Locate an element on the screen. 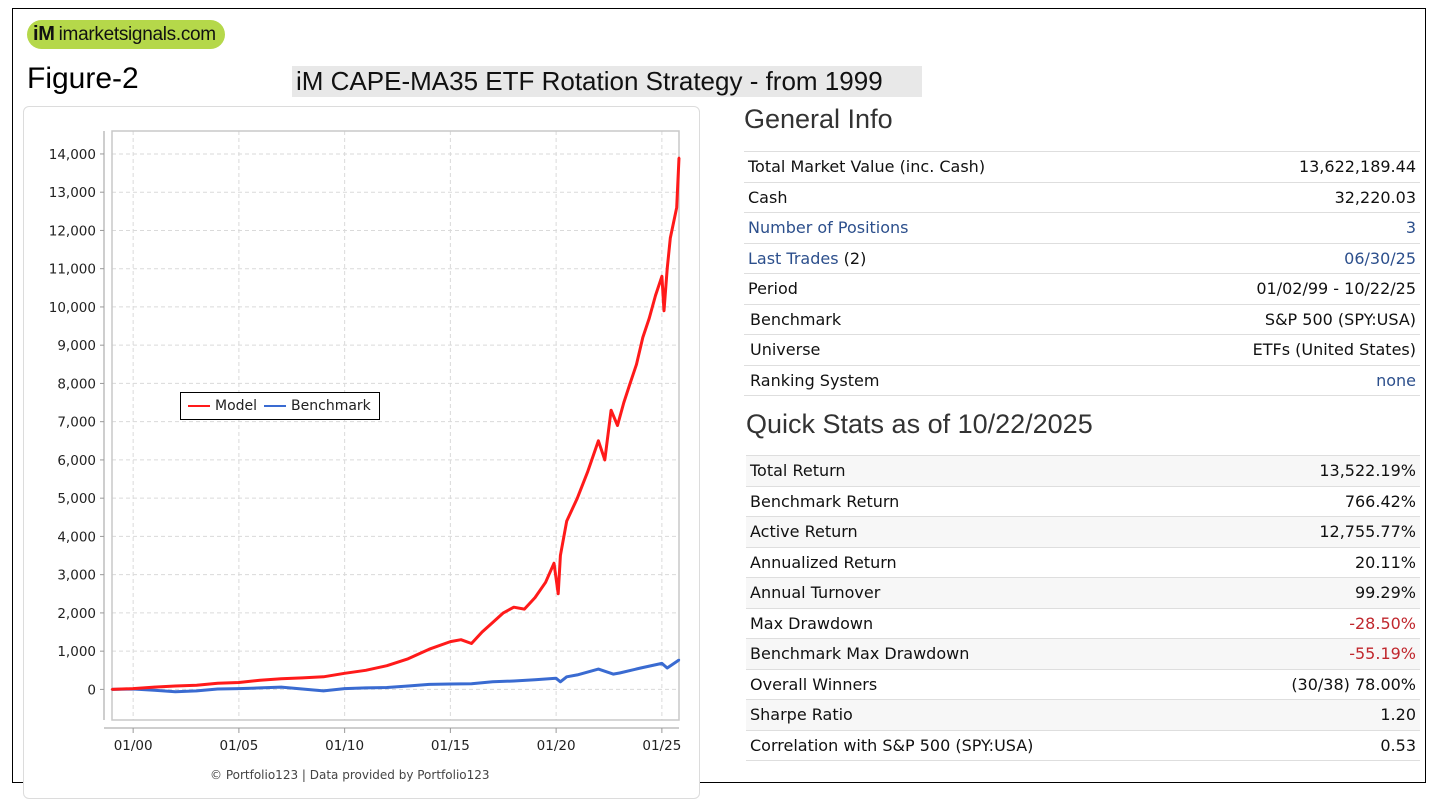  row-label: Total Return is located at coordinates (978, 470).